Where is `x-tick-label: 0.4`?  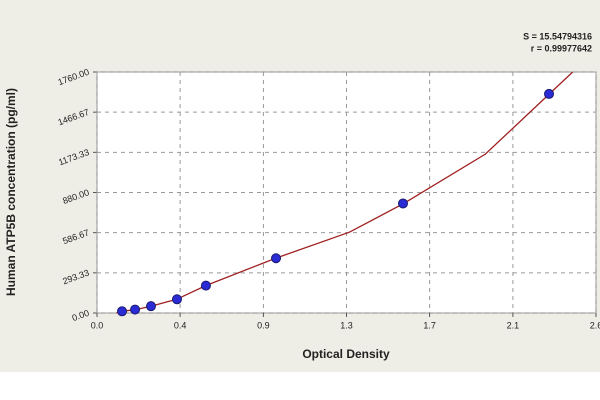
x-tick-label: 0.4 is located at coordinates (180, 325).